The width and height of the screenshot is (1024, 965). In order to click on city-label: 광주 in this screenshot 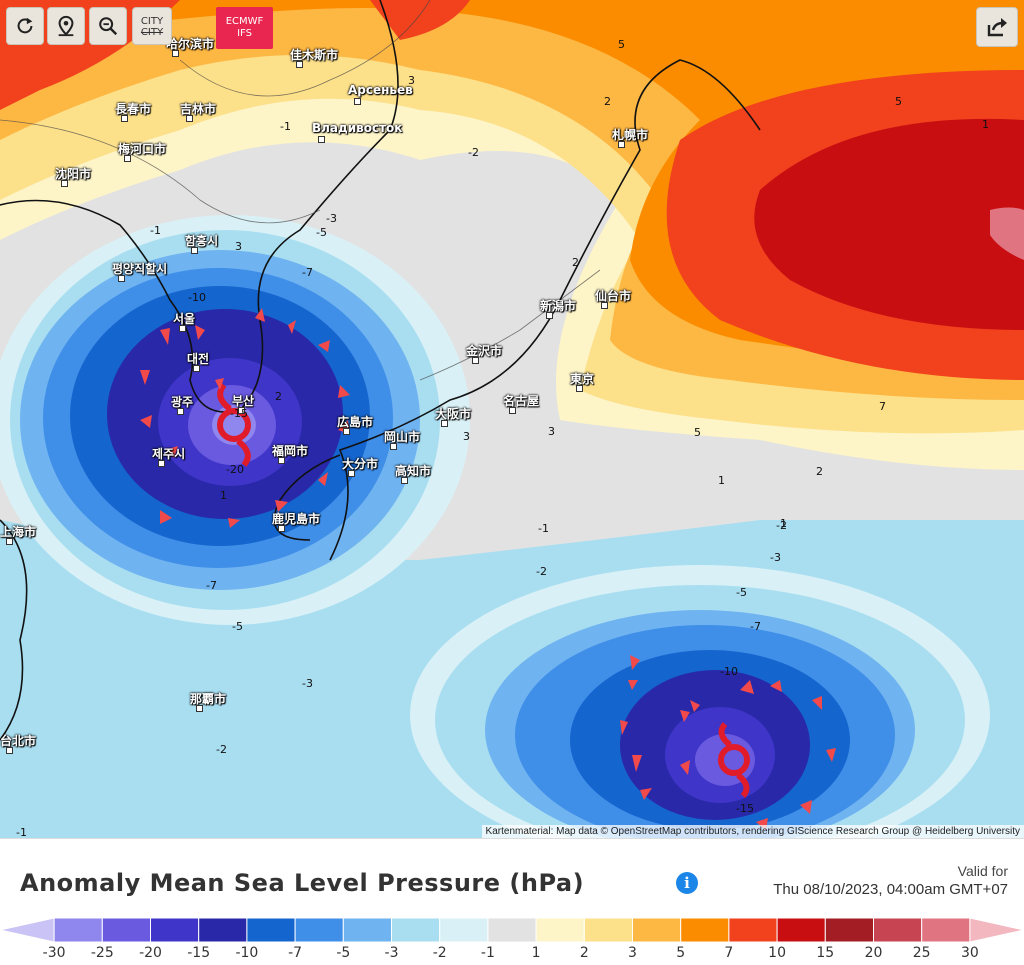, I will do `click(182, 402)`.